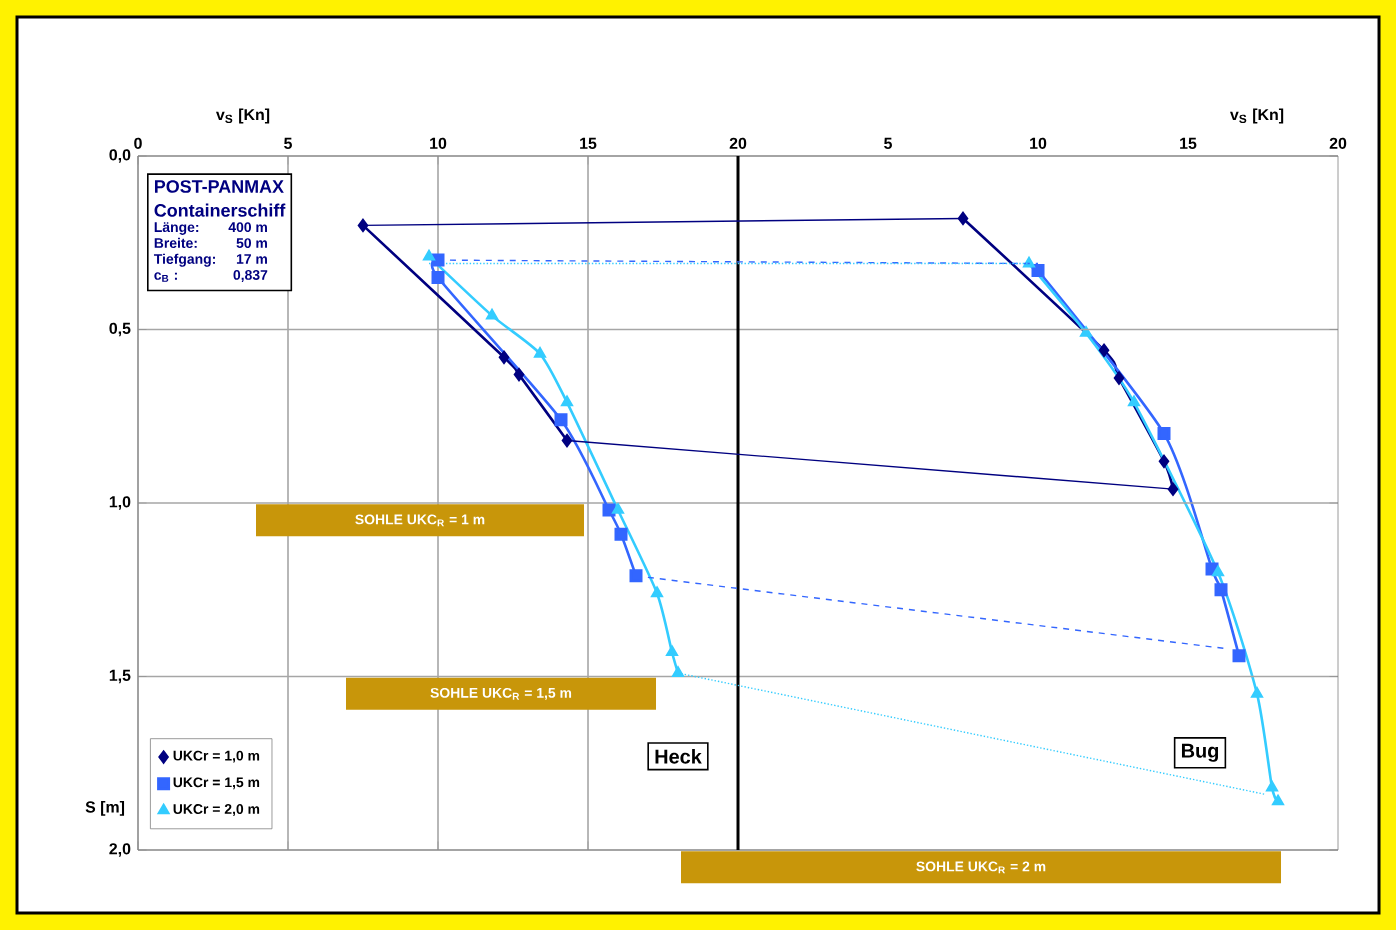 The image size is (1396, 930). I want to click on annotation: Heck, so click(678, 756).